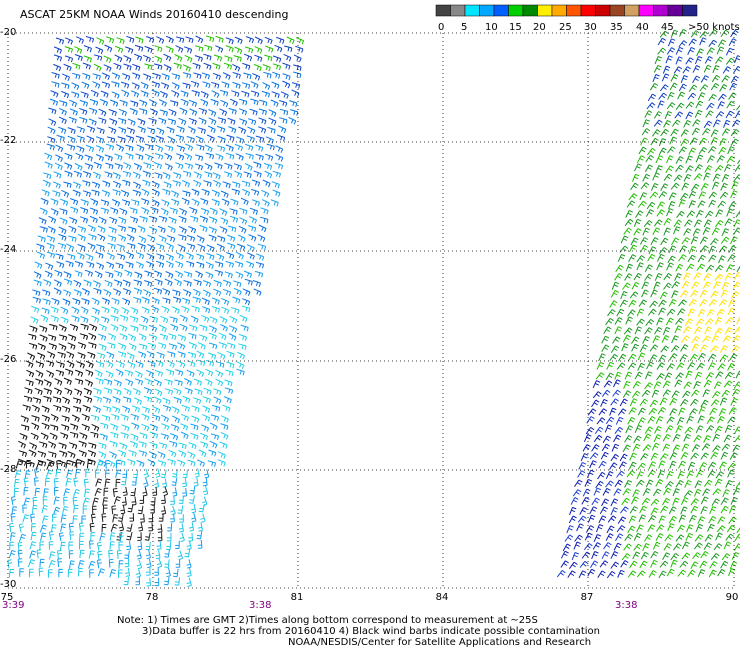 Image resolution: width=740 pixels, height=650 pixels. What do you see at coordinates (690, 10) in the screenshot?
I see `legend-color-swatch` at bounding box center [690, 10].